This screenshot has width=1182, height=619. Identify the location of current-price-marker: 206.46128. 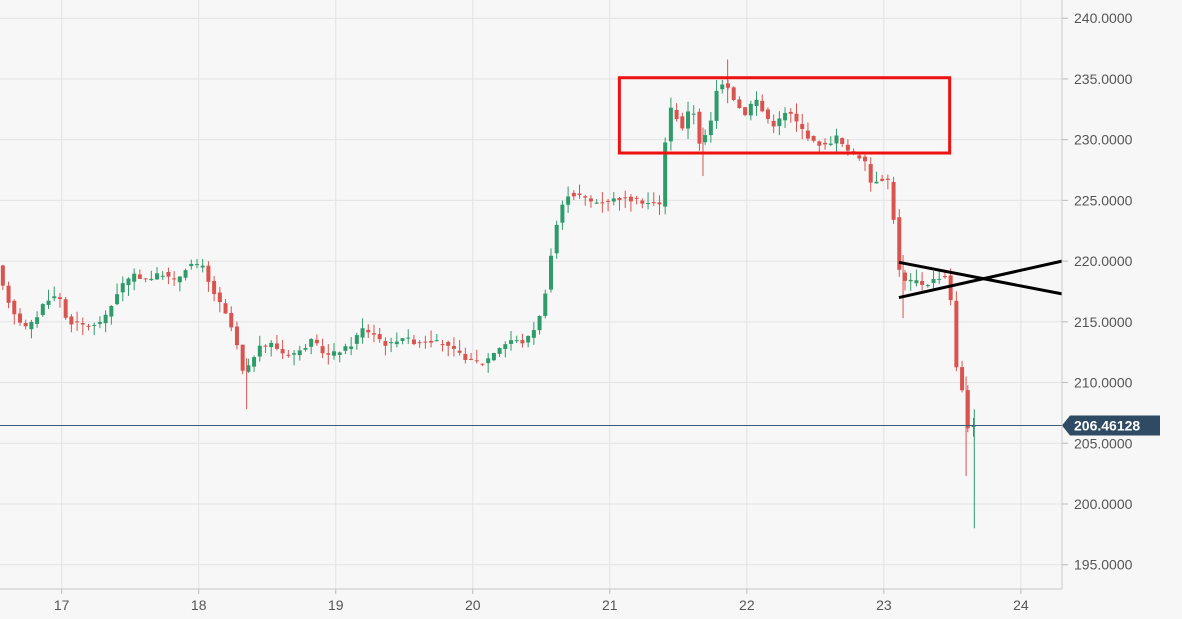
(580, 425).